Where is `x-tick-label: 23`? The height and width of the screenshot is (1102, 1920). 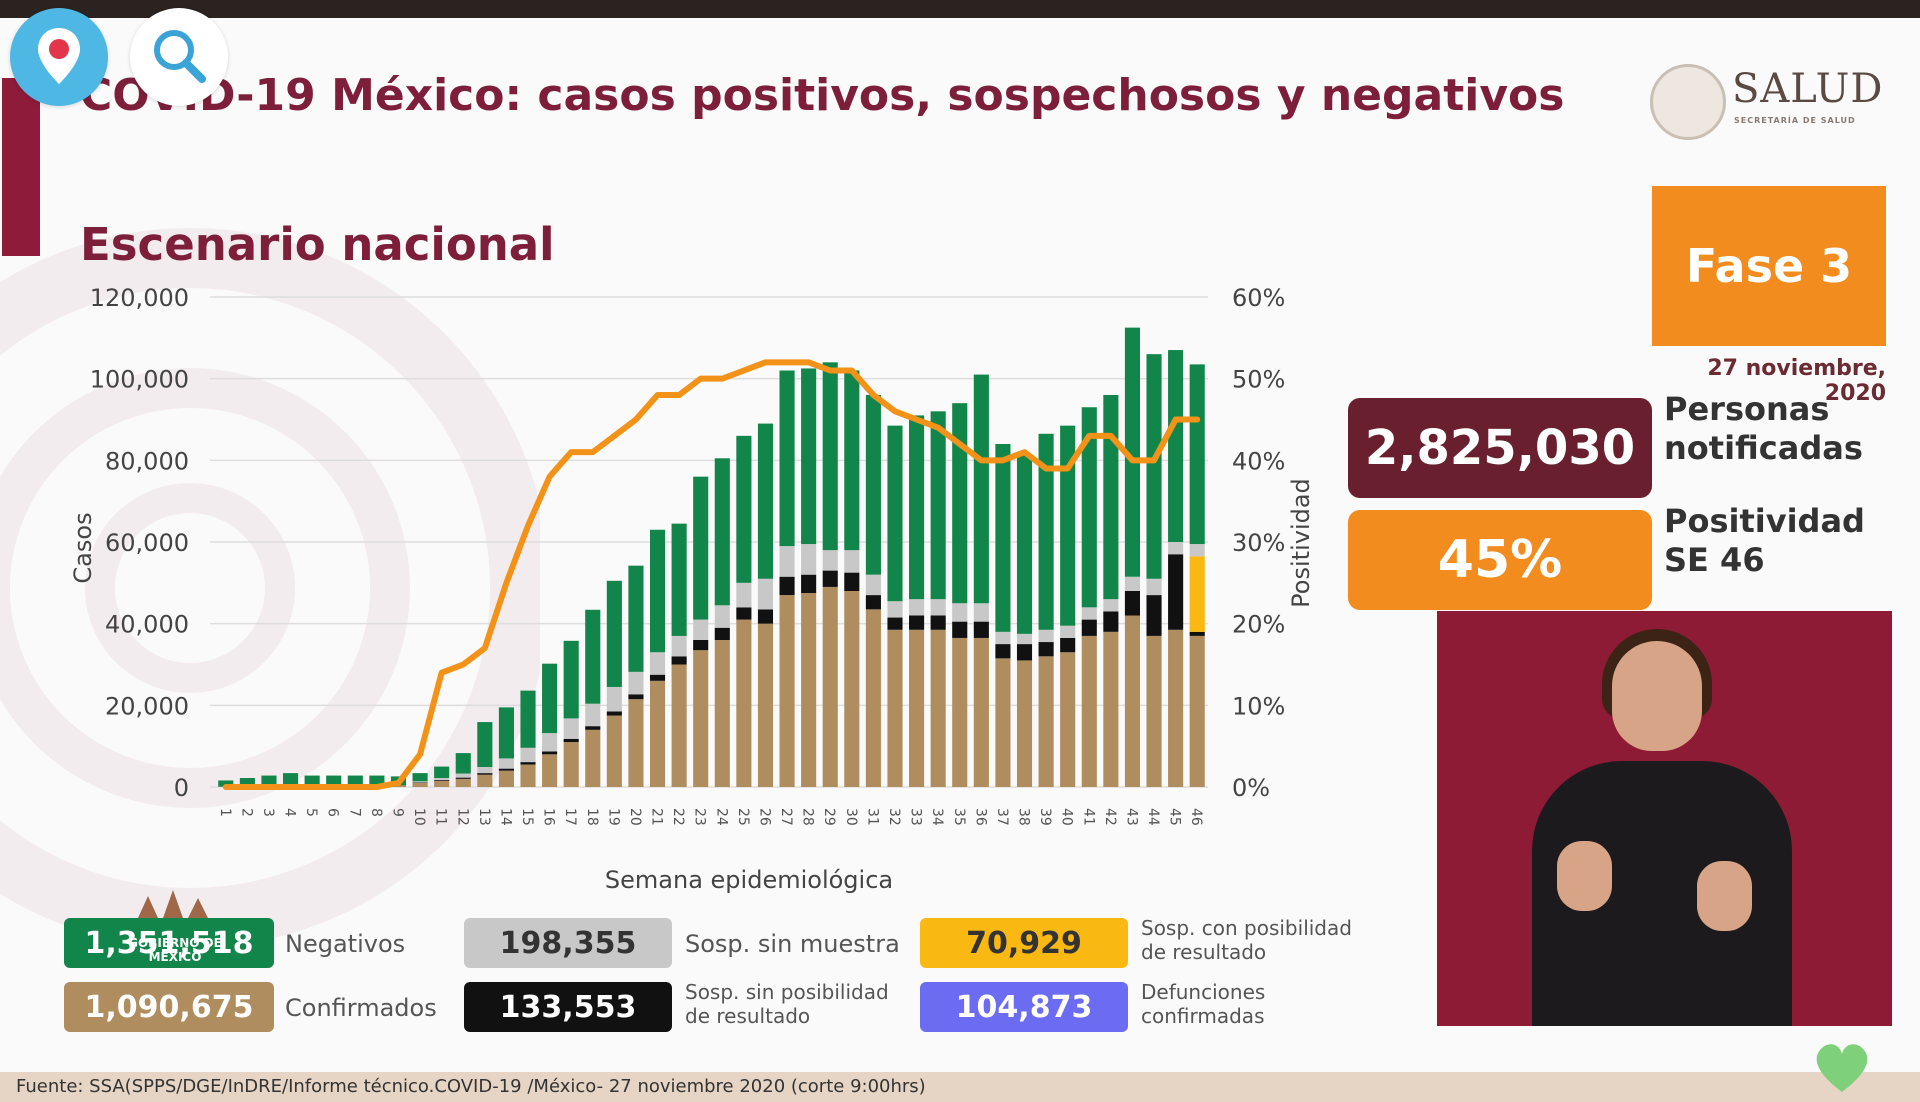
x-tick-label: 23 is located at coordinates (700, 817).